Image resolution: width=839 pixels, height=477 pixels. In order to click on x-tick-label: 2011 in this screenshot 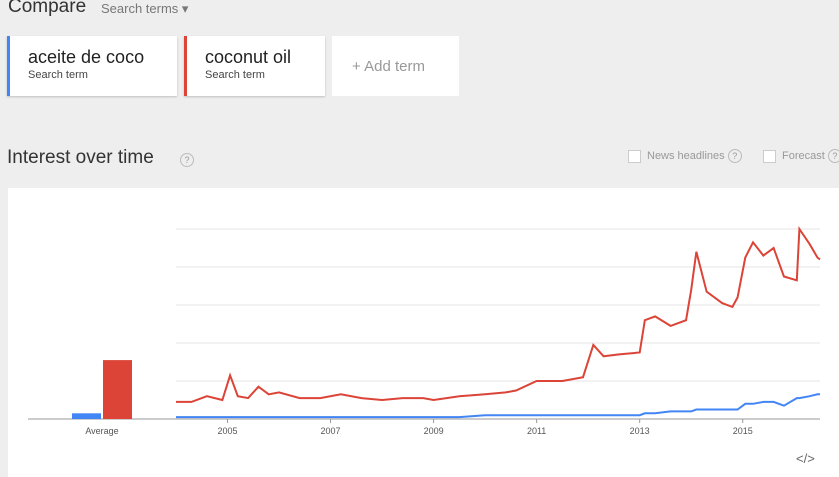, I will do `click(536, 431)`.